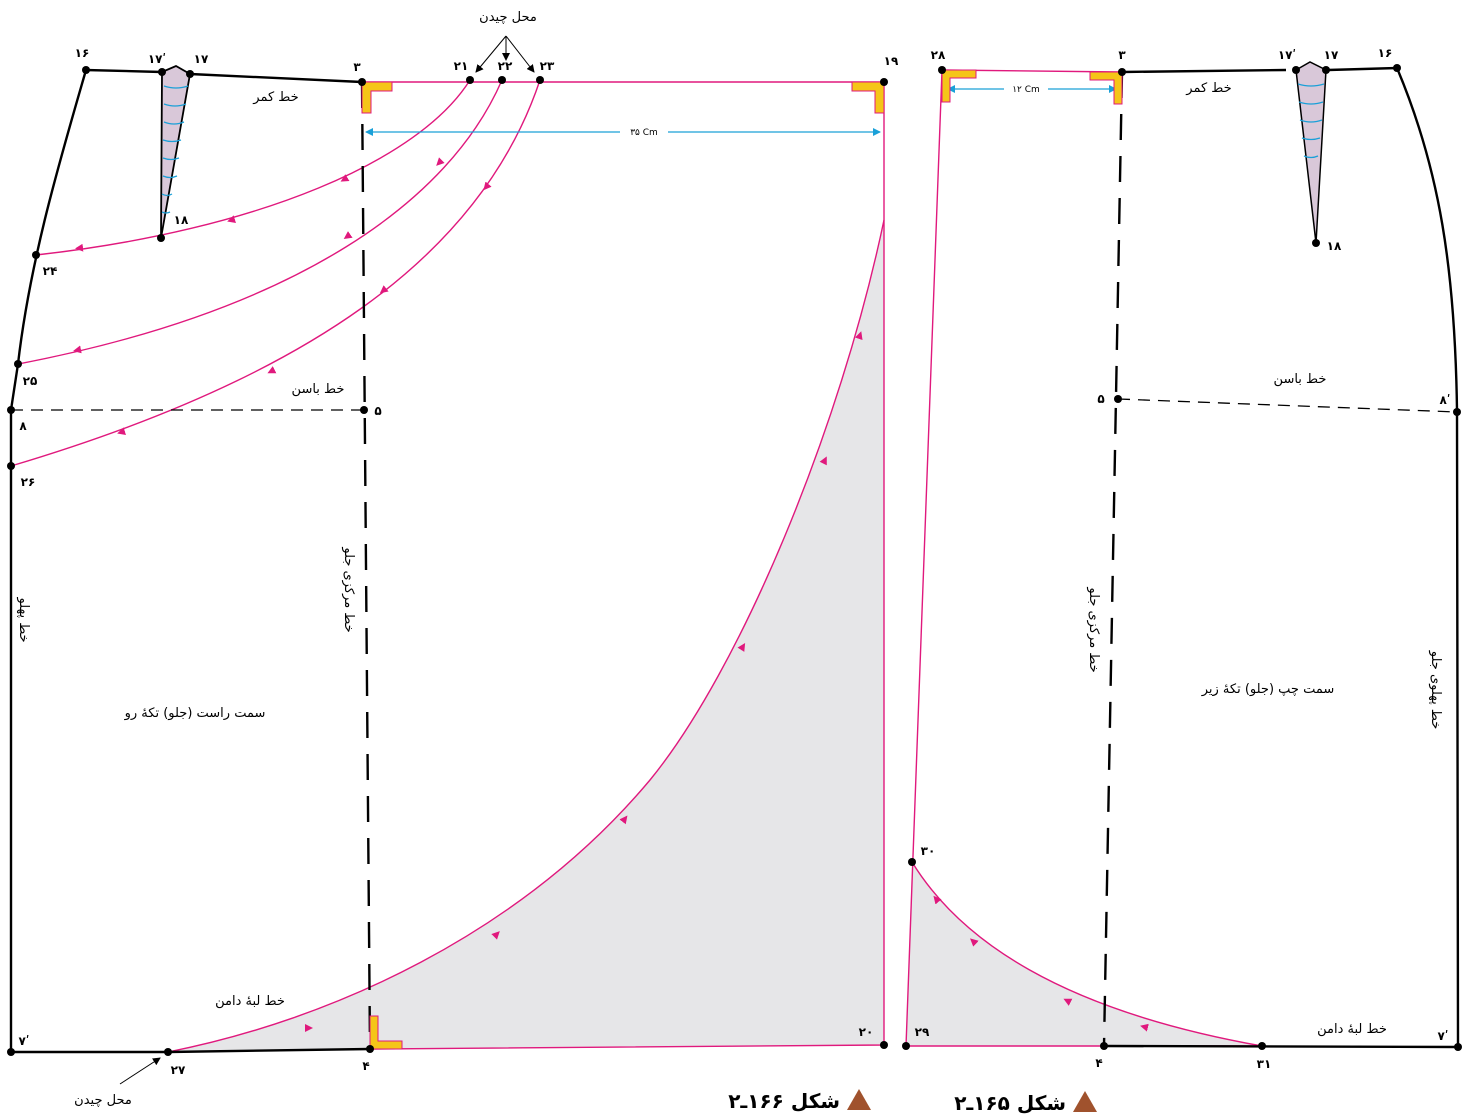 Image resolution: width=1469 pixels, height=1116 pixels. Describe the element at coordinates (318, 389) in the screenshot. I see `label-hip-line-left: خط باسن` at that location.